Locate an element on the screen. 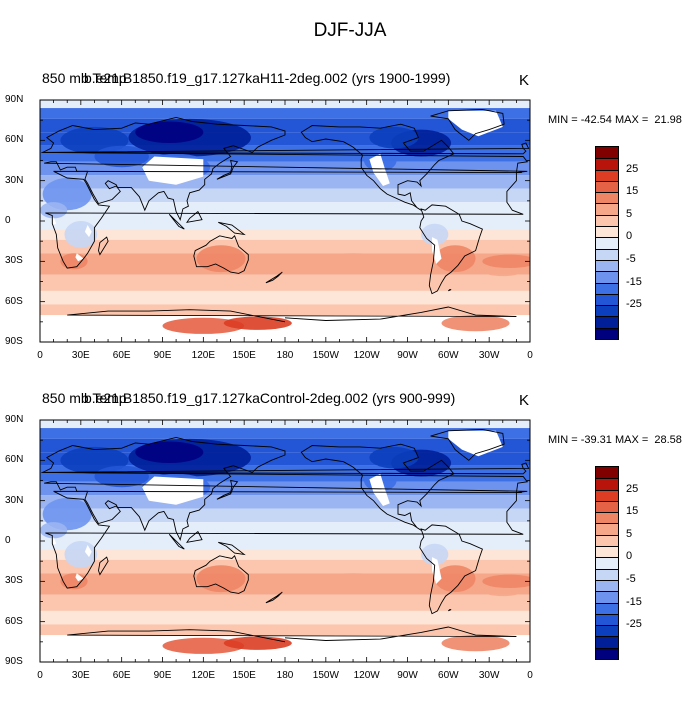  lon-tick-label: 120E is located at coordinates (203, 675).